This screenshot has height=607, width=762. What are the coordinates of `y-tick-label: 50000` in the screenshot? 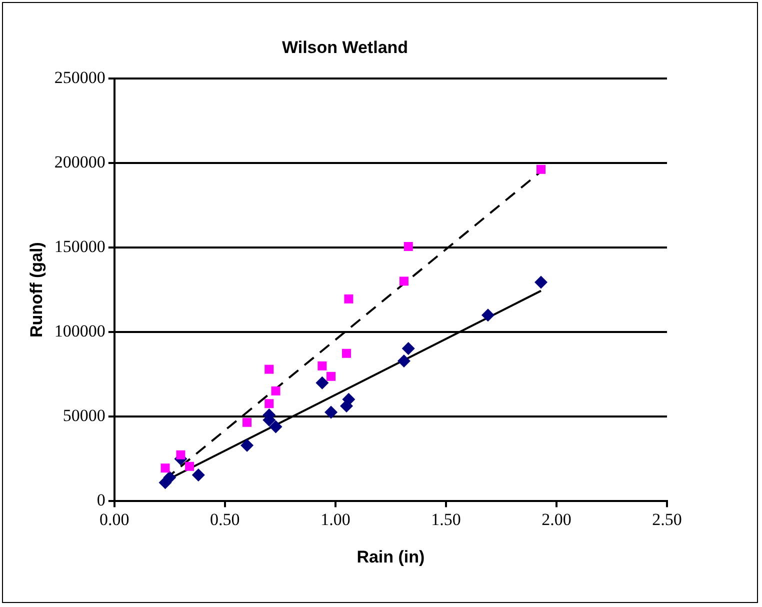 It's located at (84, 416).